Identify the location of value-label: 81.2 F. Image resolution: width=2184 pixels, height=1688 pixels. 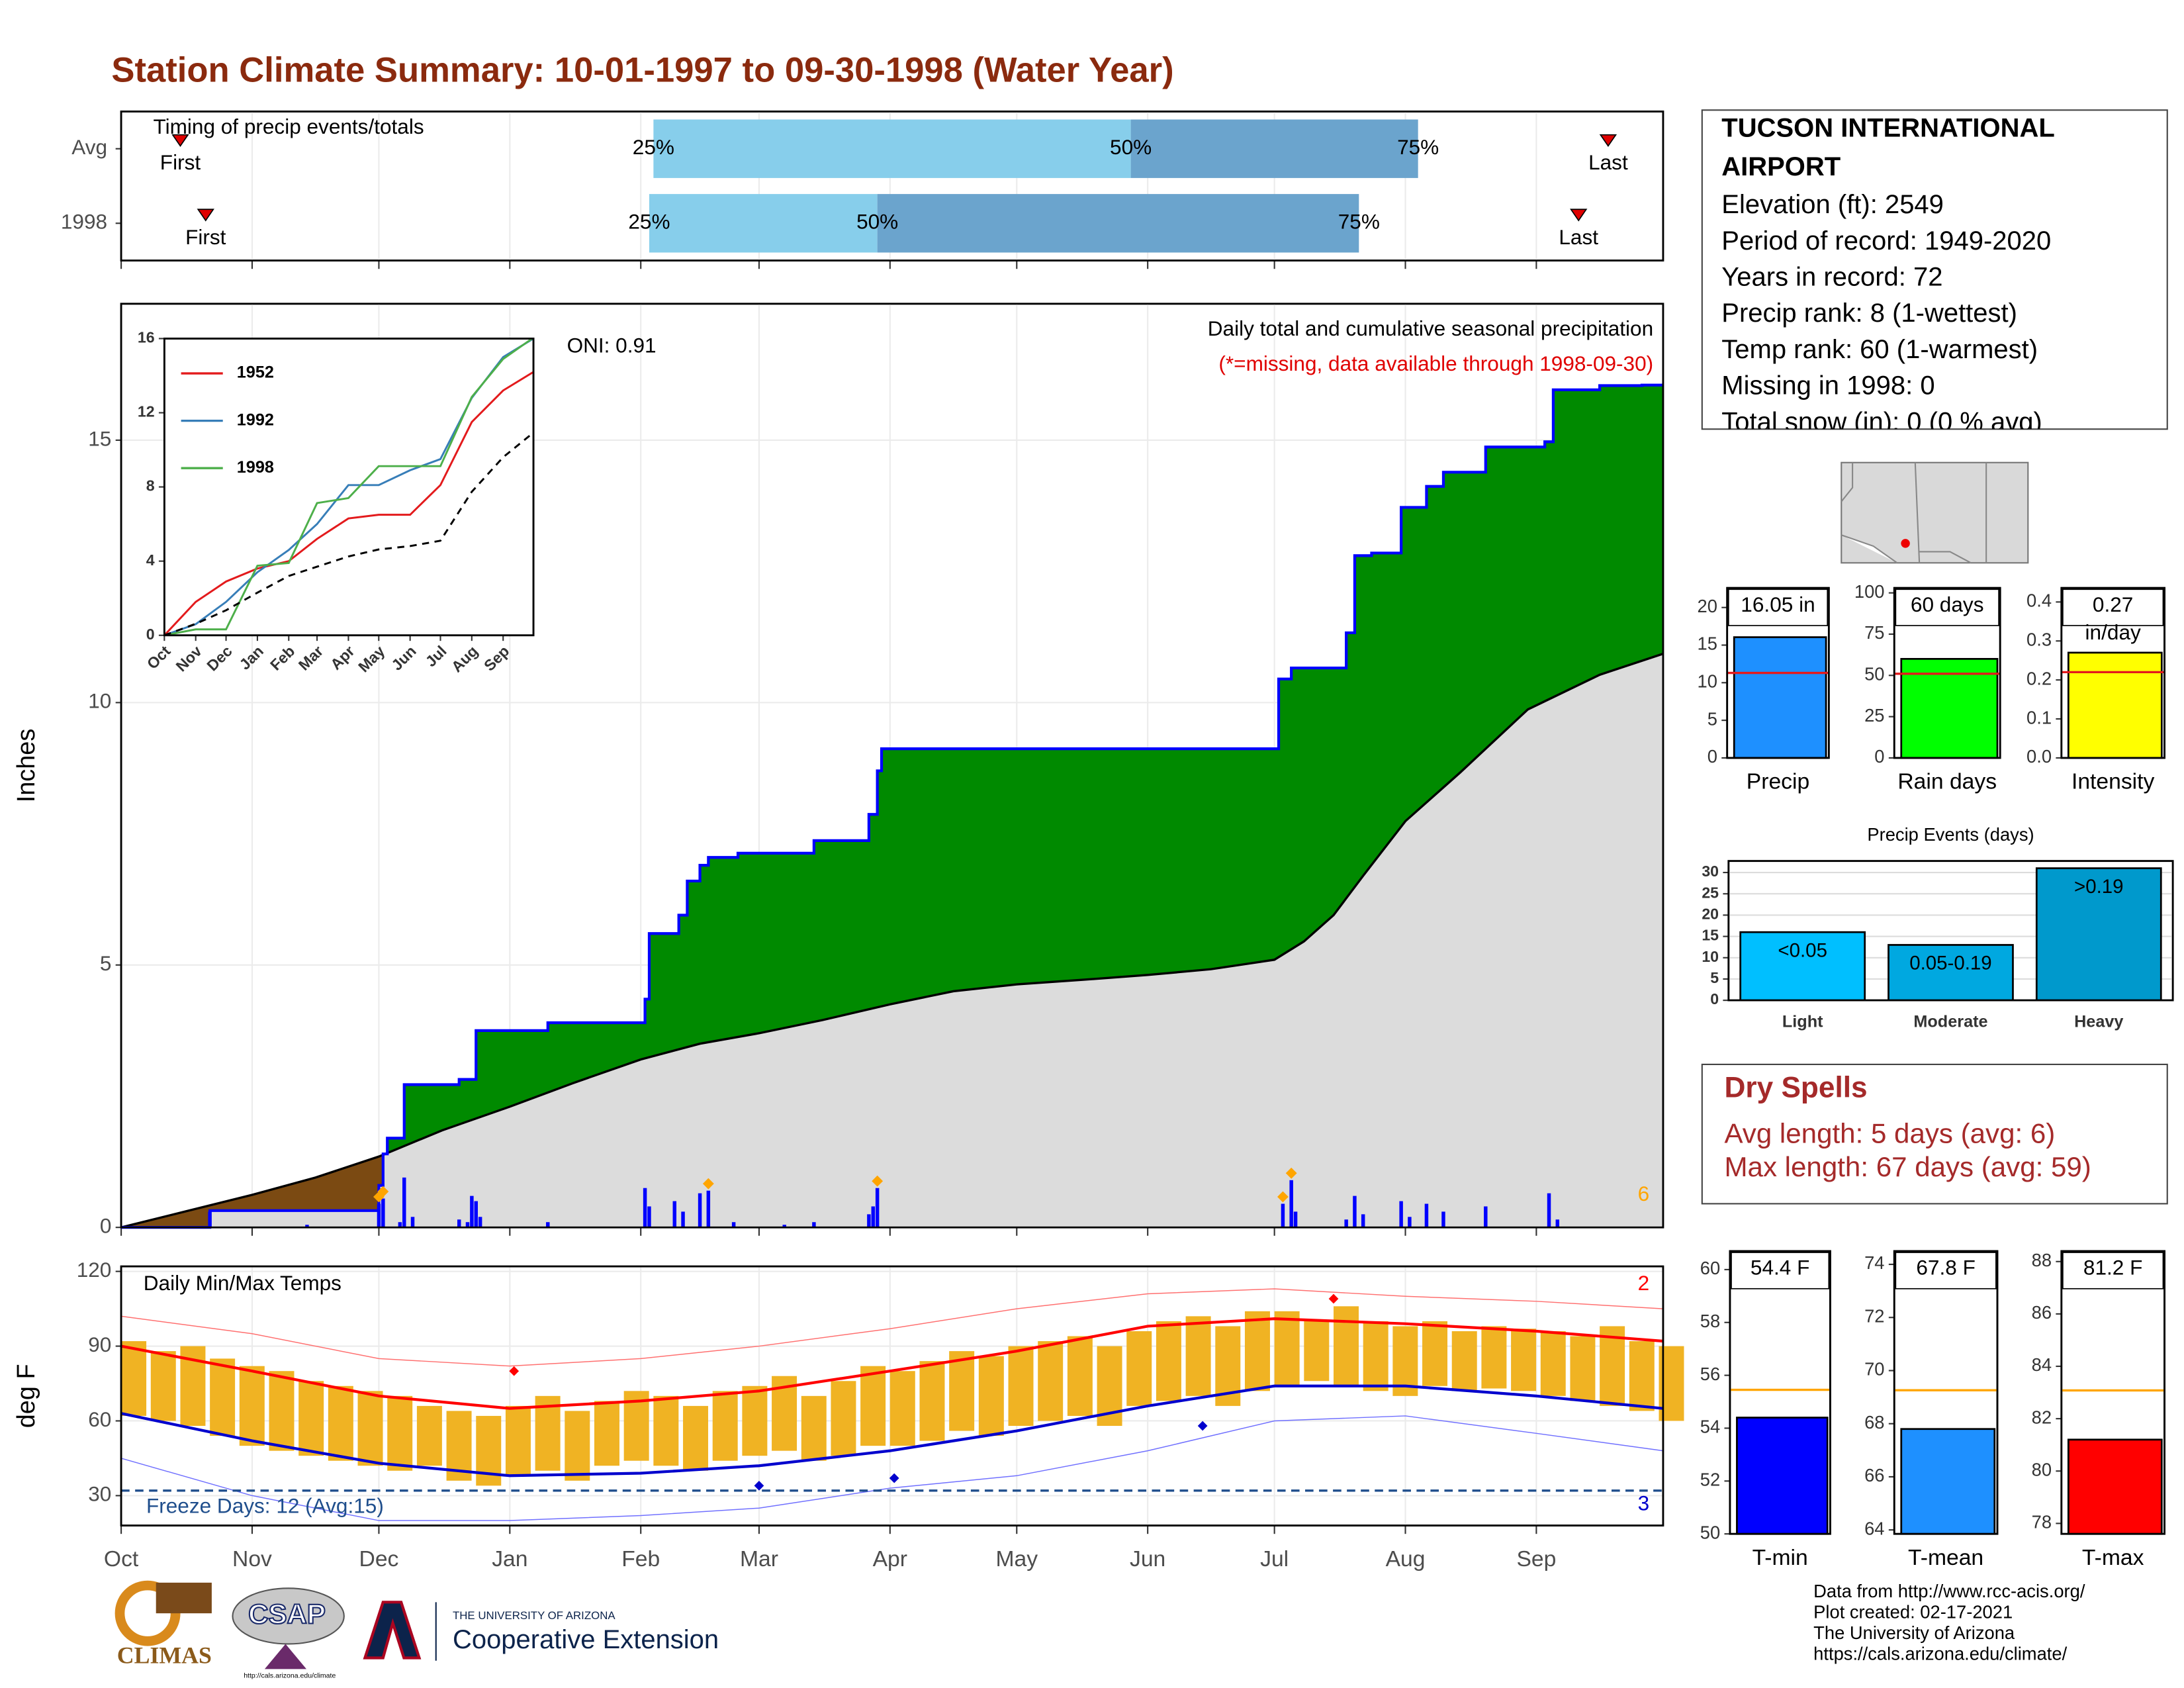
(2113, 1268).